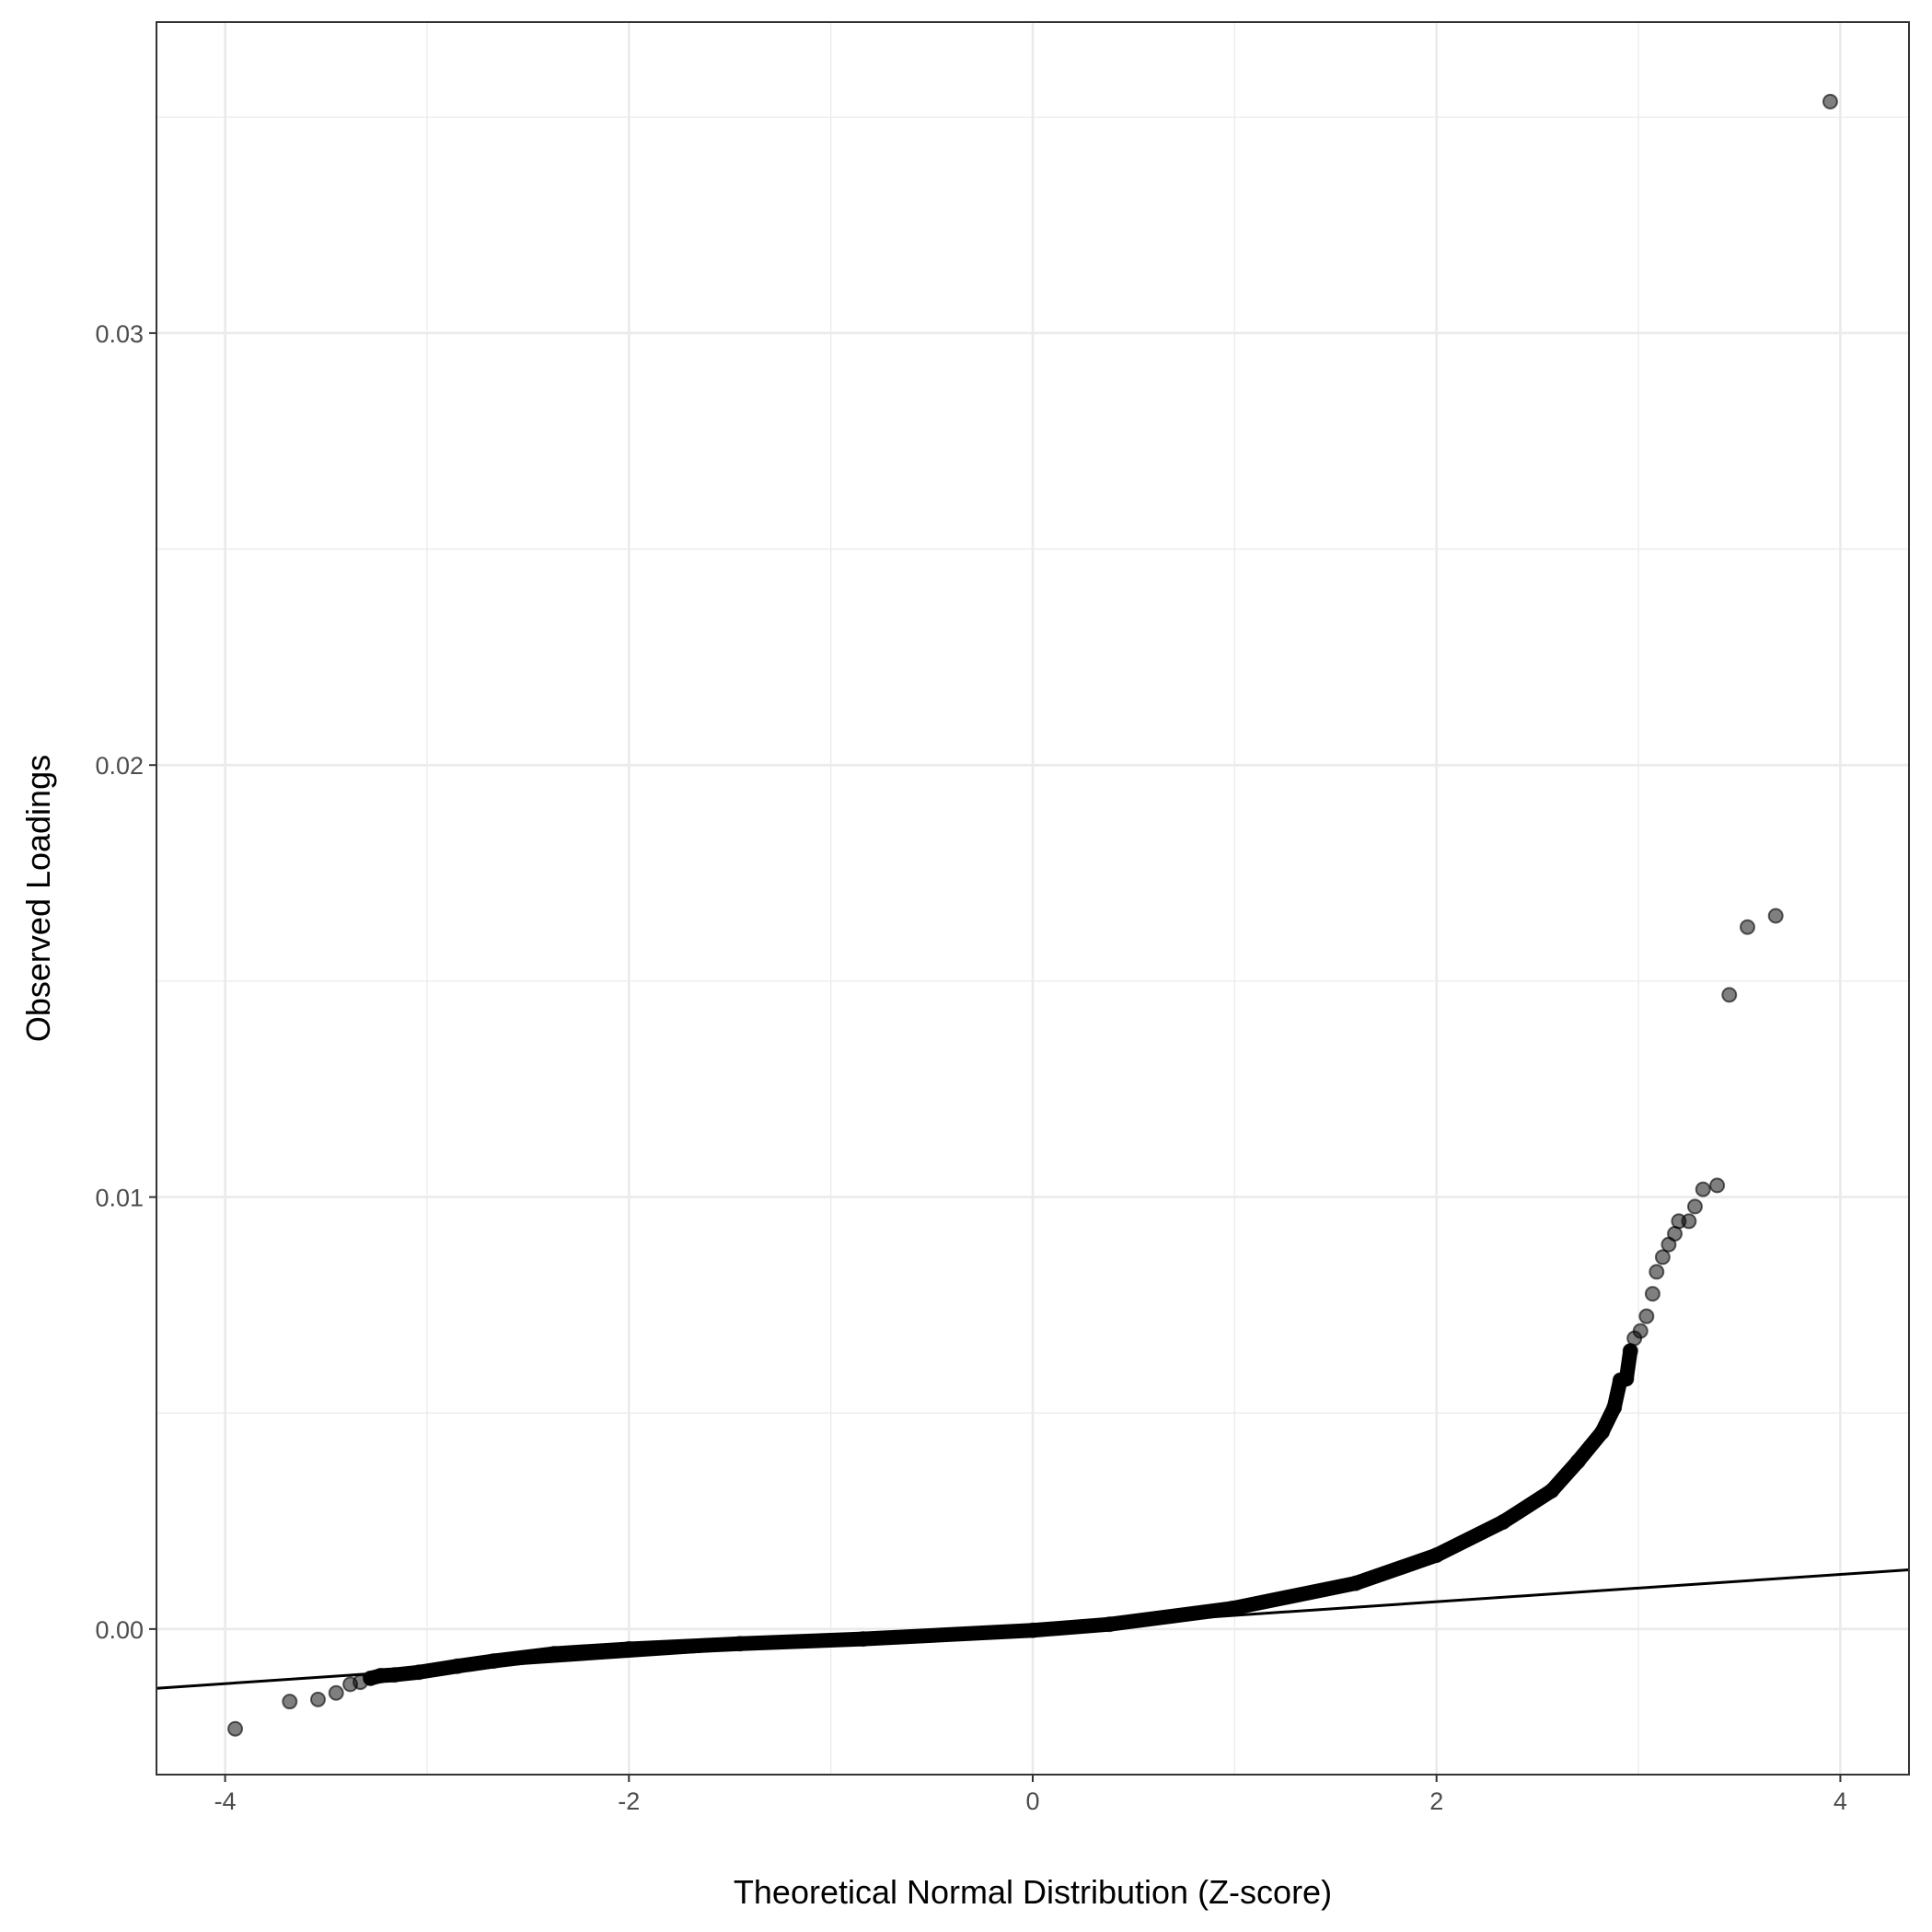 The image size is (1932, 1932). I want to click on x-tick-label: 2, so click(1436, 1801).